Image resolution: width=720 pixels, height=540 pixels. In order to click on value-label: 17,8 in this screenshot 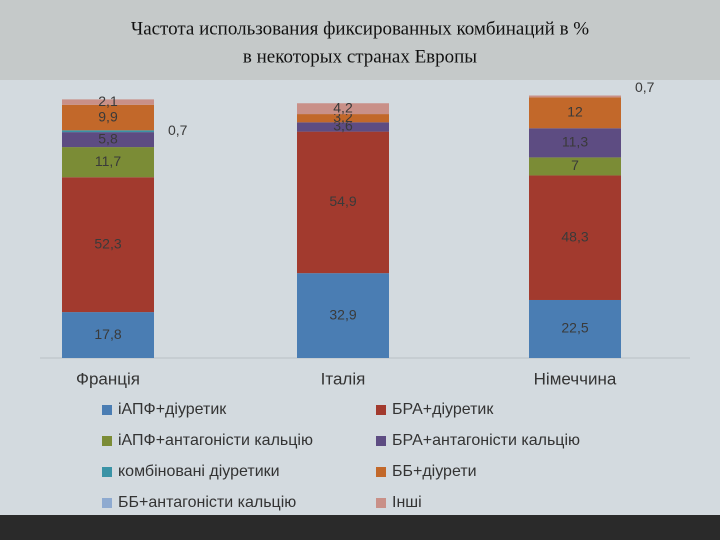, I will do `click(107, 334)`.